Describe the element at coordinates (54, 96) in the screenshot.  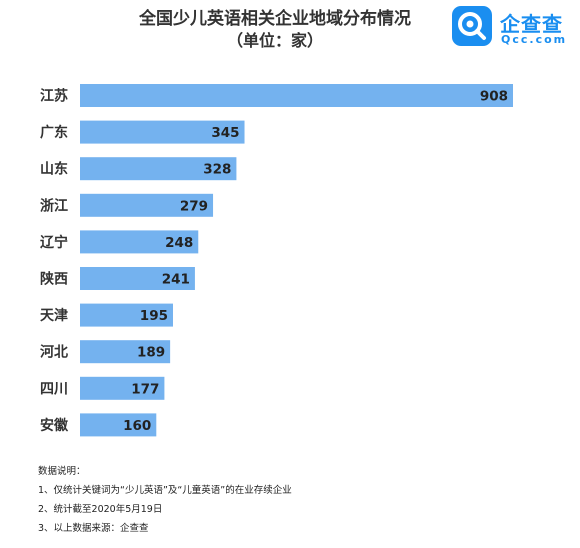
I see `category-label: 江苏` at that location.